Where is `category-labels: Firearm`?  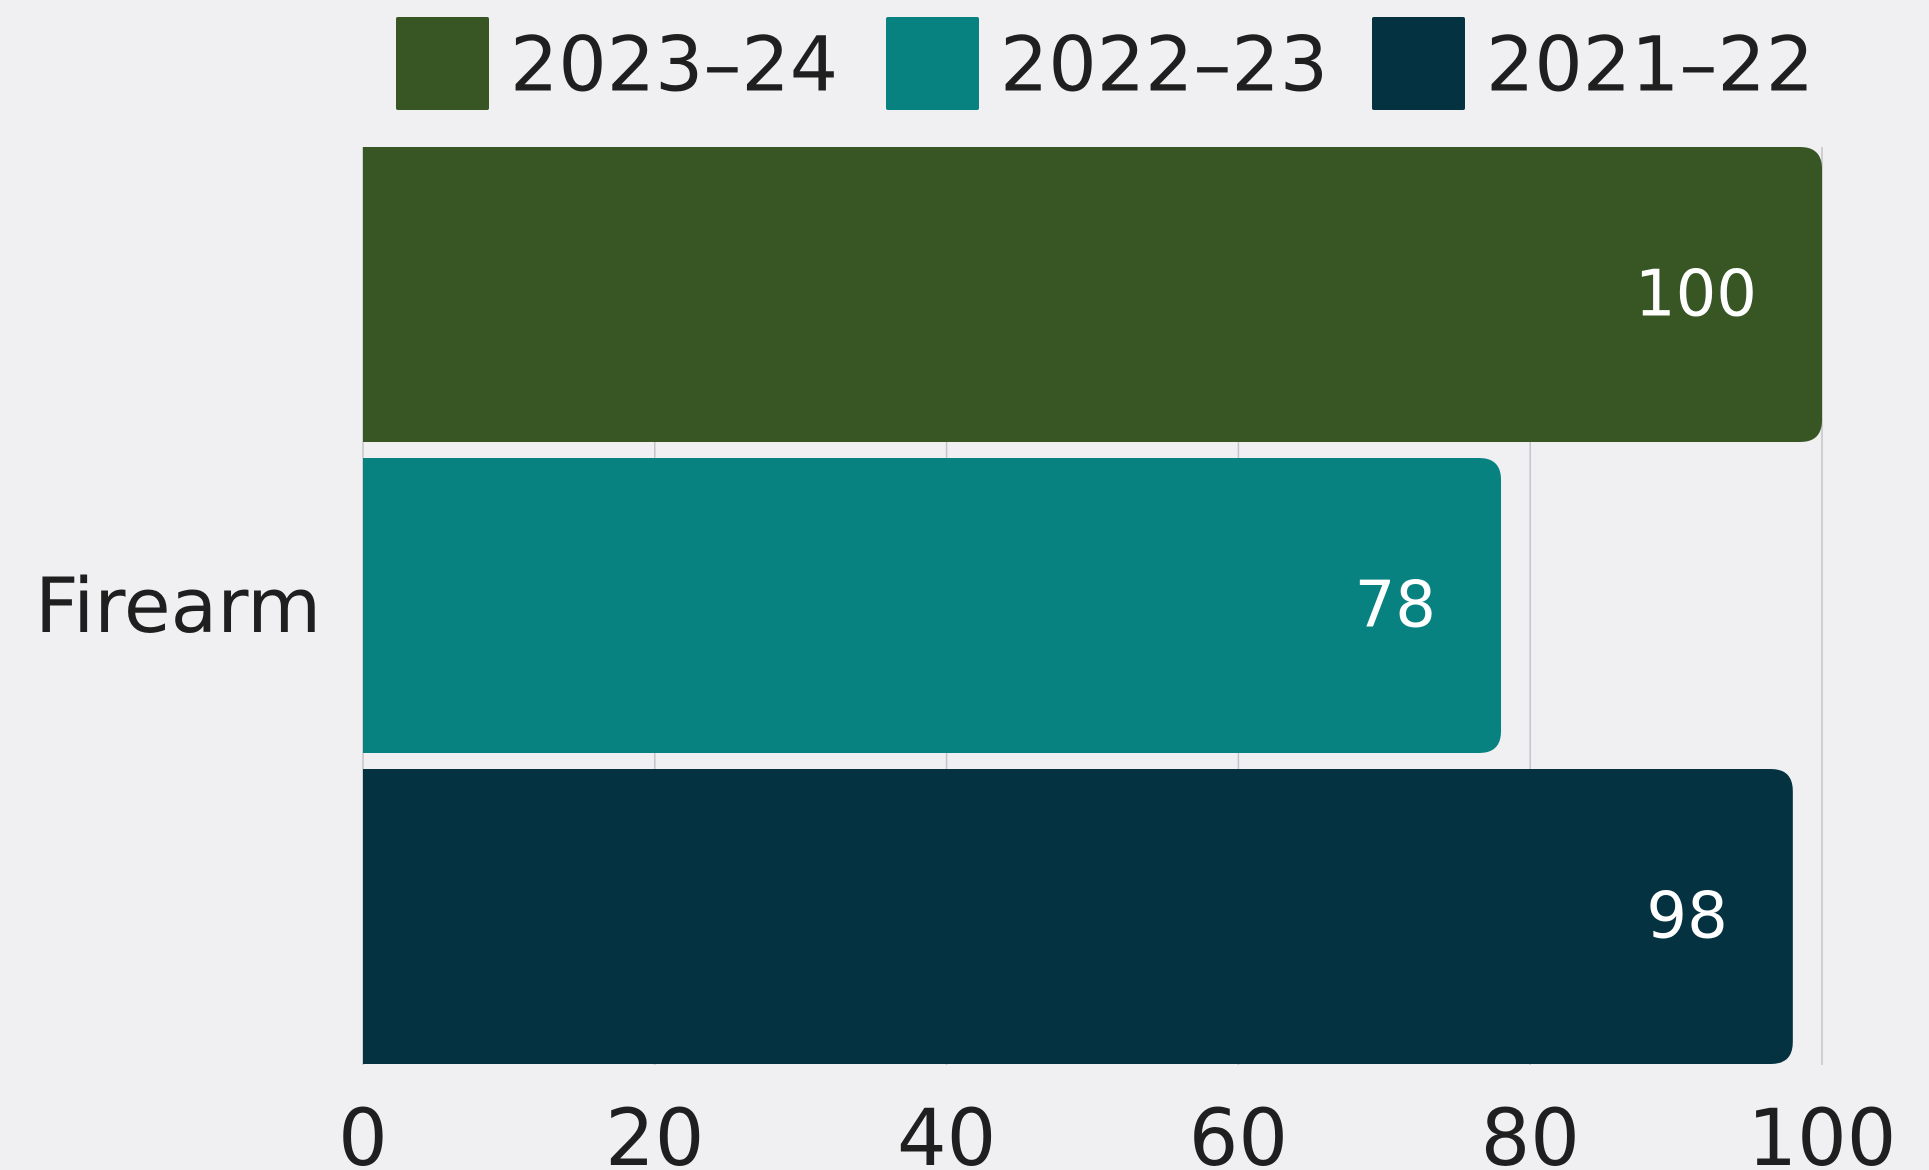 category-labels: Firearm is located at coordinates (178, 605).